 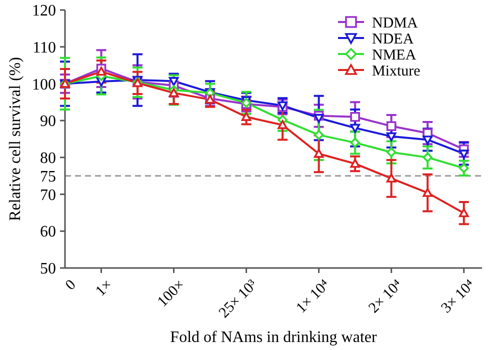 I want to click on y-tick-label: 75, so click(x=48, y=177).